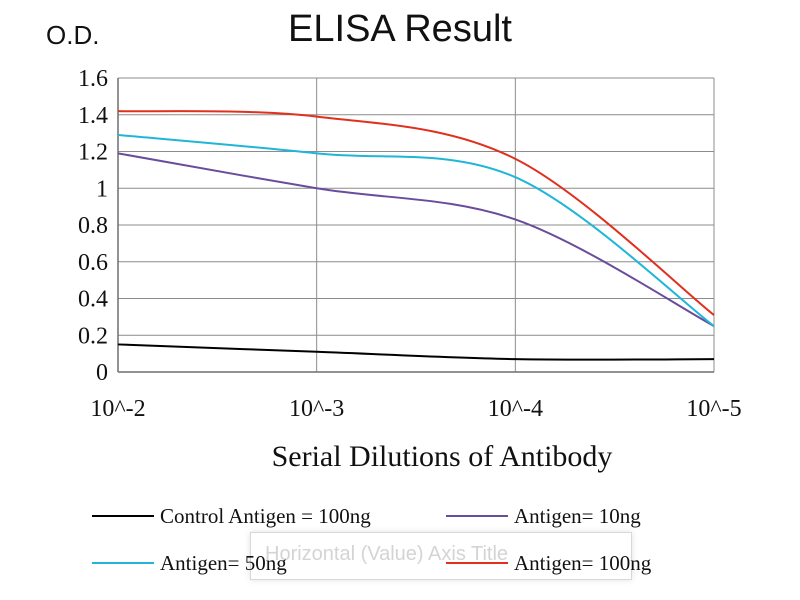  I want to click on legend-item-50ng: Antigen= 50ng, so click(189, 563).